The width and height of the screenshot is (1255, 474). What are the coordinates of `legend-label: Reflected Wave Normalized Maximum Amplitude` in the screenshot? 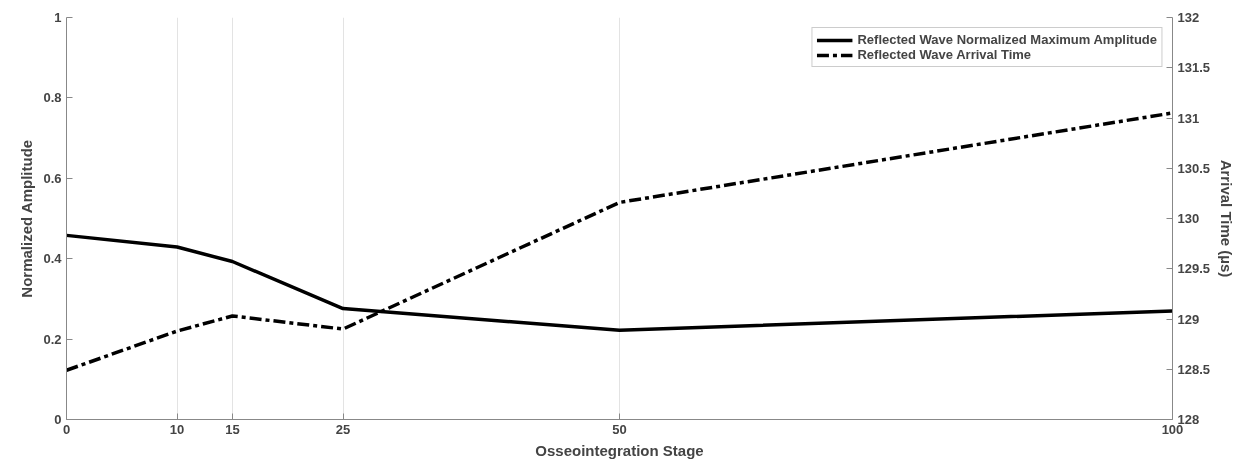 It's located at (1007, 39).